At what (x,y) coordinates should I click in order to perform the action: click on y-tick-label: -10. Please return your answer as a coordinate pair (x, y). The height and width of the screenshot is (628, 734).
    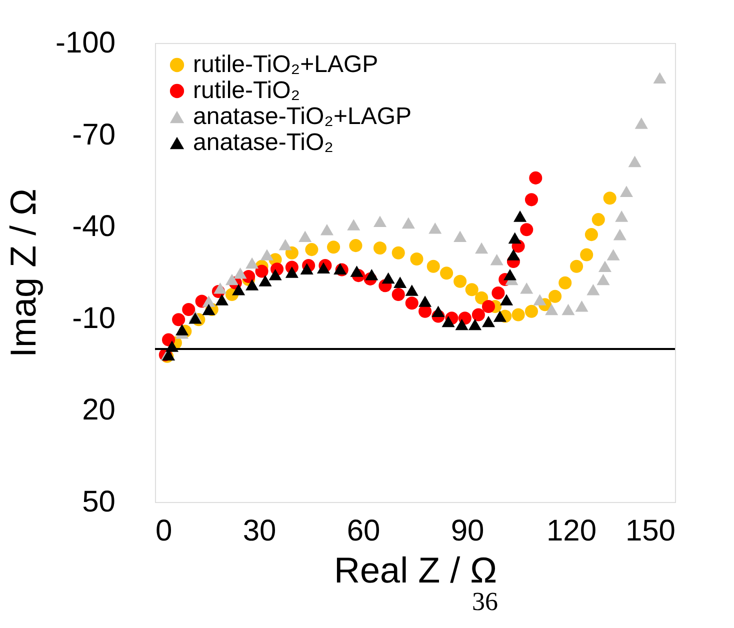
    Looking at the image, I should click on (94, 318).